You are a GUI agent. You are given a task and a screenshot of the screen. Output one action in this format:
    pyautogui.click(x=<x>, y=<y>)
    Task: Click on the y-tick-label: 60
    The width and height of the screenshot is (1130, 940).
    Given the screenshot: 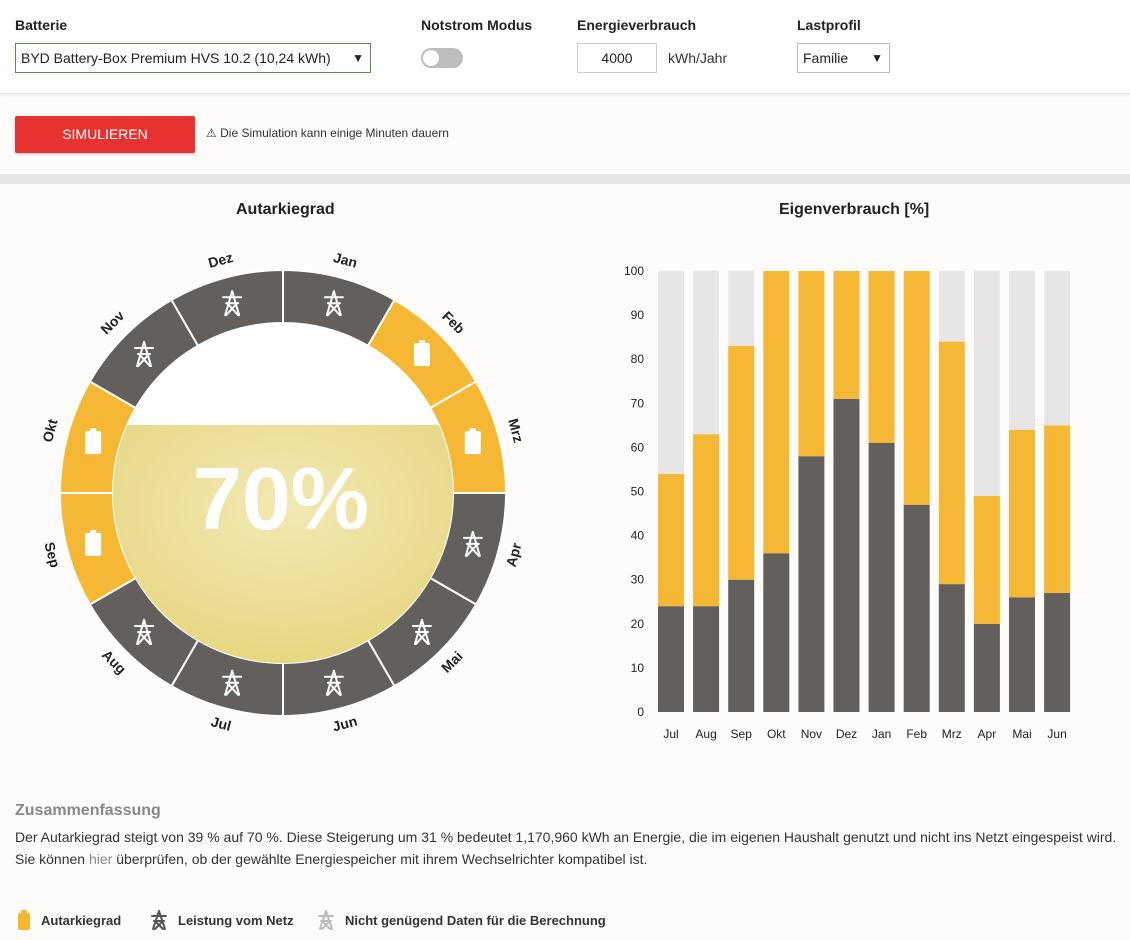 What is the action you would take?
    pyautogui.click(x=638, y=447)
    